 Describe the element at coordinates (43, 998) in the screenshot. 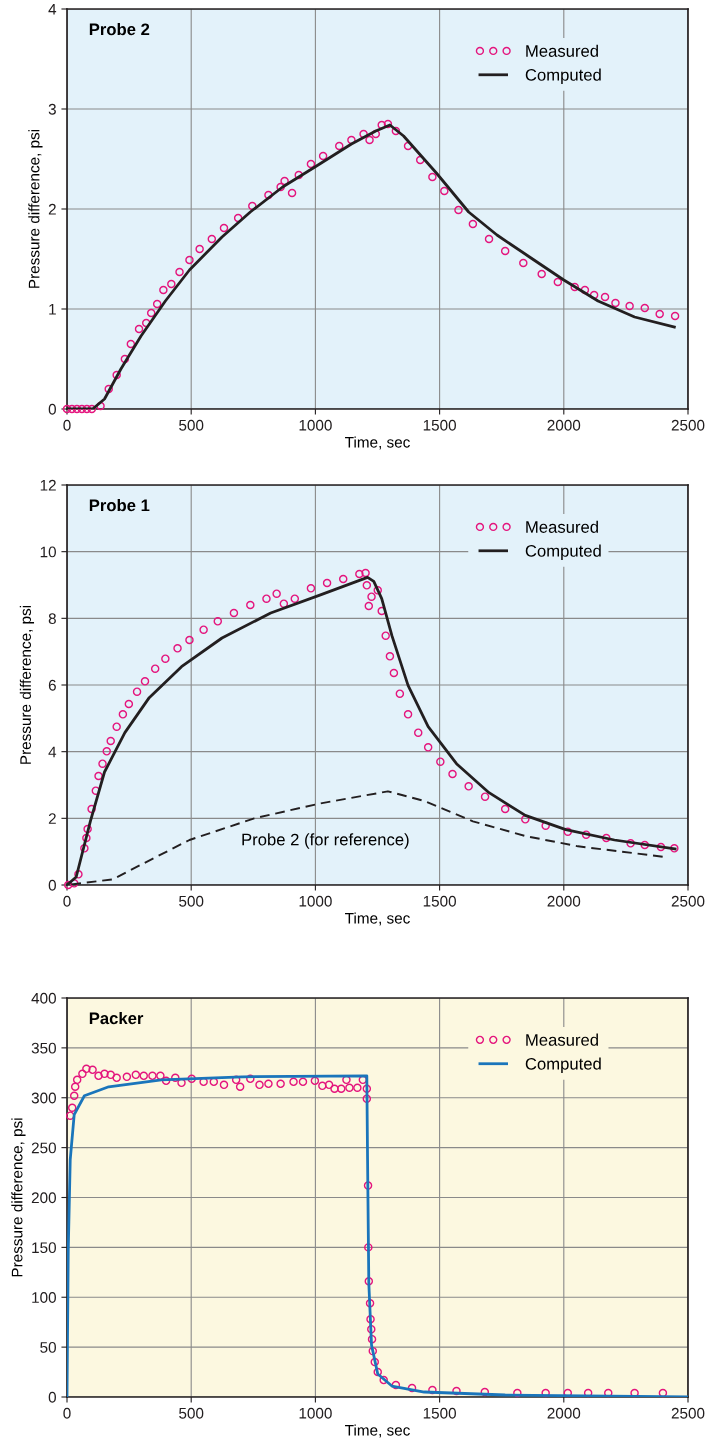

I see `y-tick-label: 400` at that location.